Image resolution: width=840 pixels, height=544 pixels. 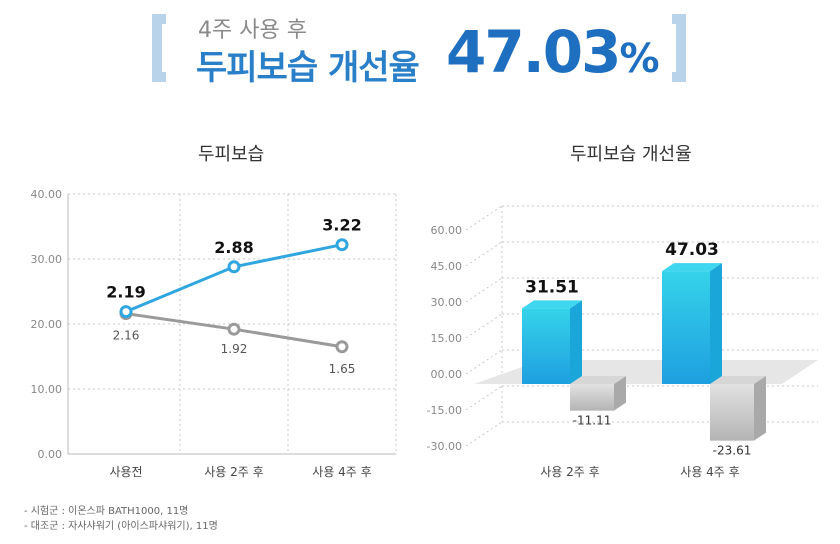 I want to click on header-subtitle: 4주 사용 후, so click(x=252, y=30).